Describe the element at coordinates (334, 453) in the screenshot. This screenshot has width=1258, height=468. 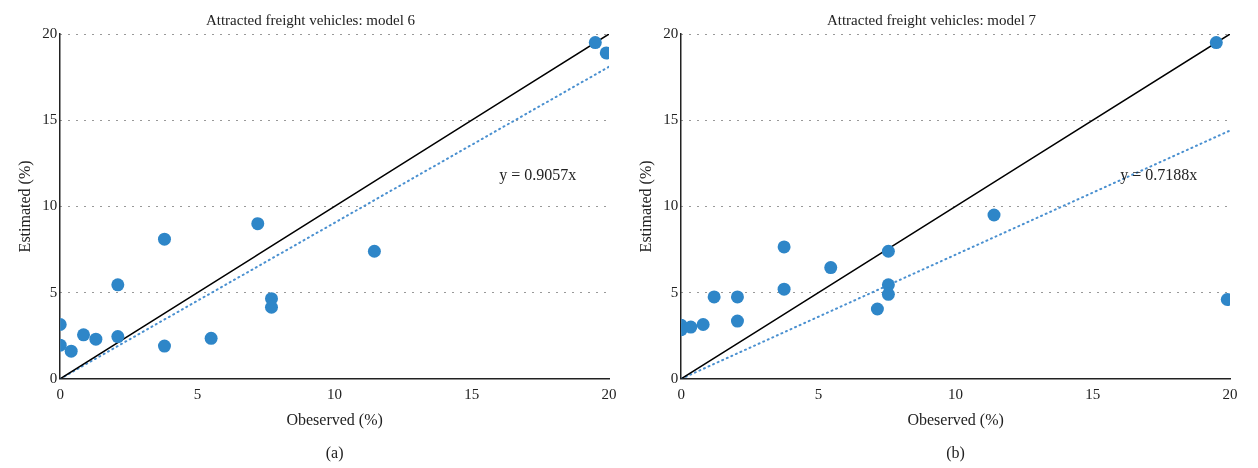
I see `text: (a)` at that location.